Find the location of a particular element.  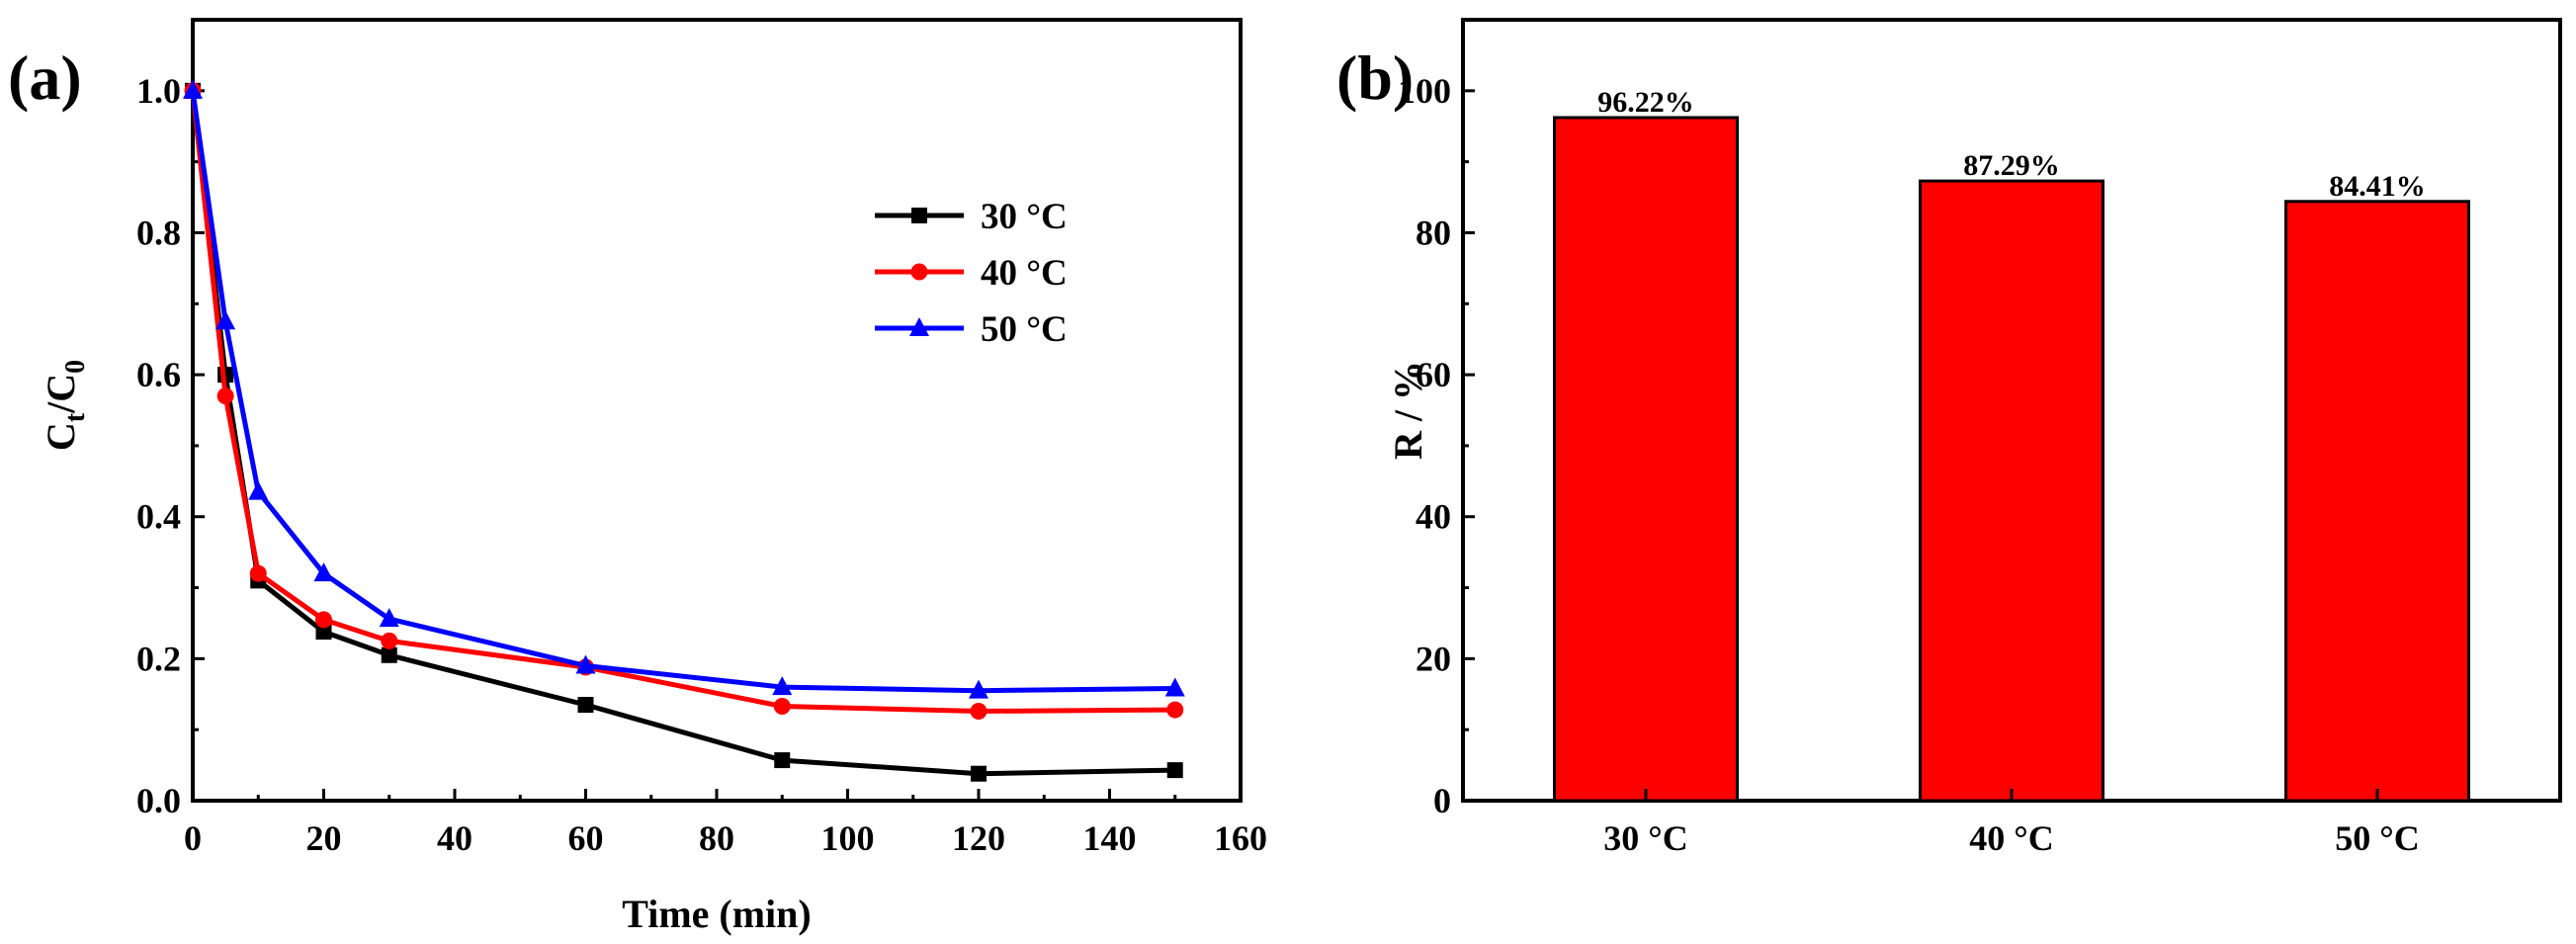

y-tick-label: 60 is located at coordinates (1433, 374).